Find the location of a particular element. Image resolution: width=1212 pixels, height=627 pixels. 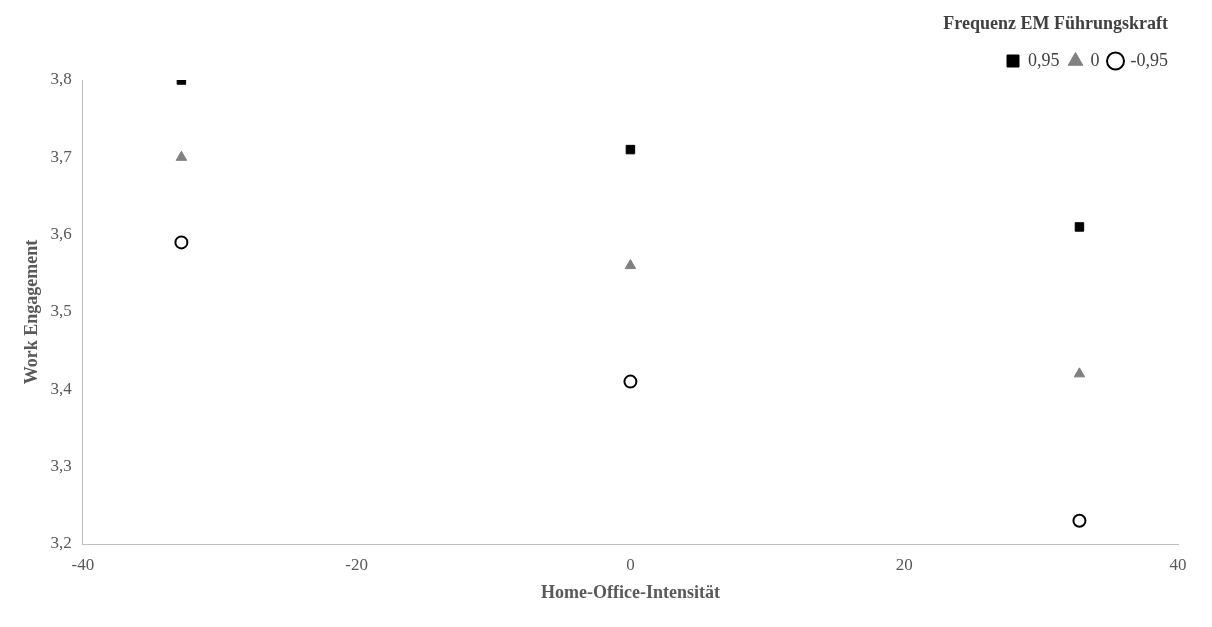

y-tick-label: 3,5 is located at coordinates (61, 311).